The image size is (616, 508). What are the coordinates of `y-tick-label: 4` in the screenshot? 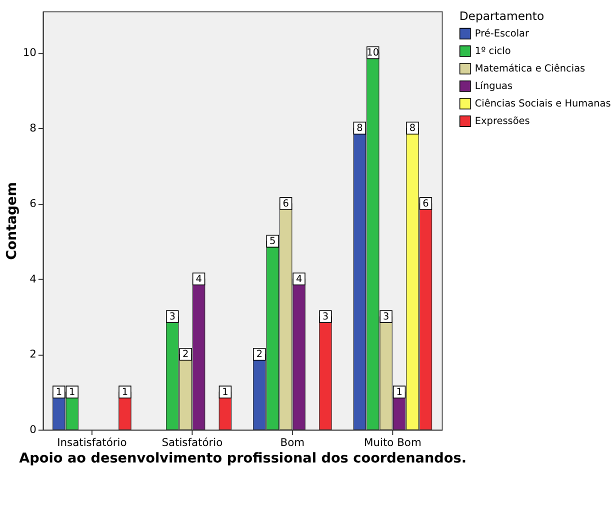 It's located at (33, 279).